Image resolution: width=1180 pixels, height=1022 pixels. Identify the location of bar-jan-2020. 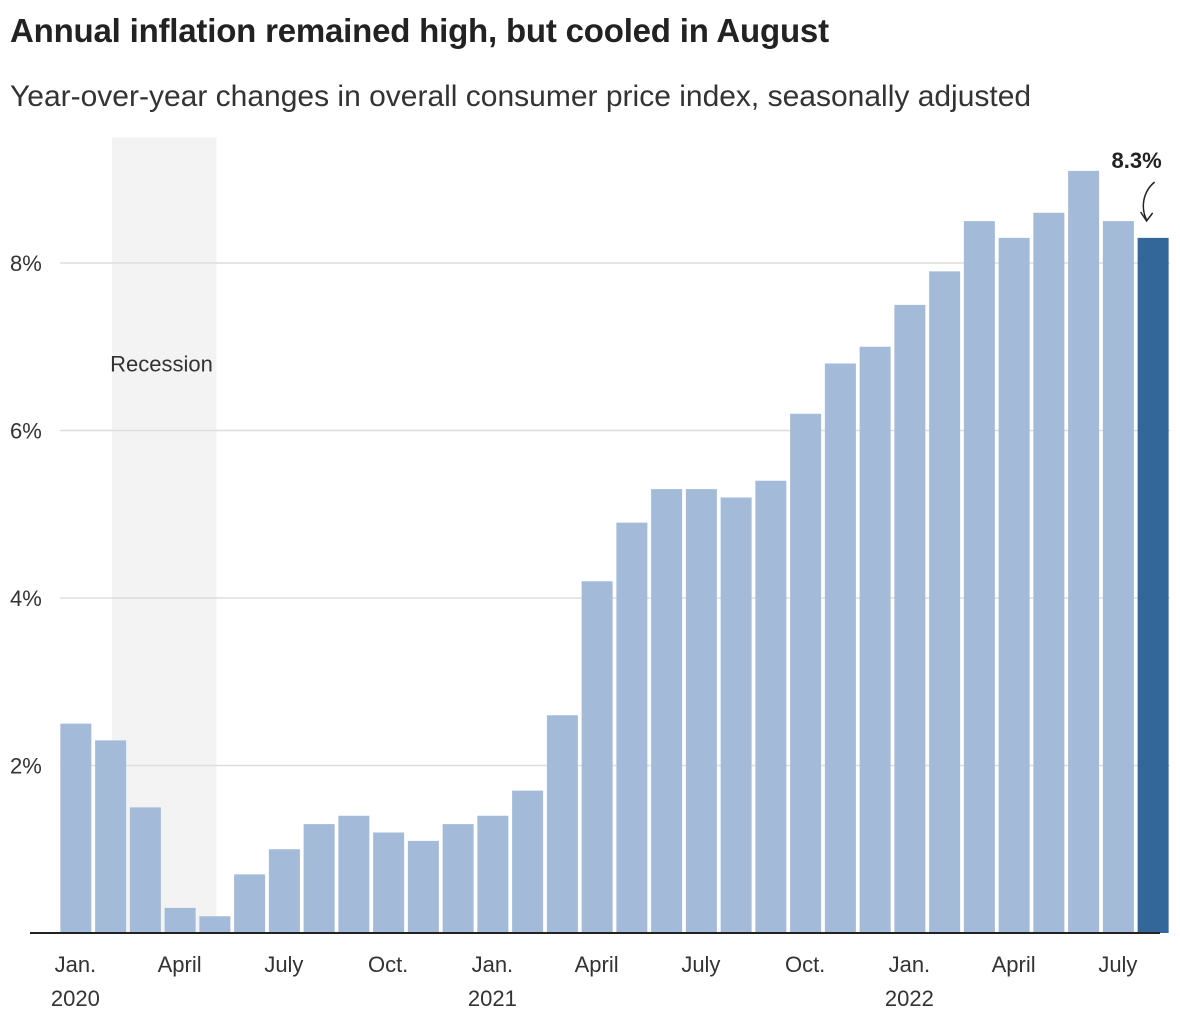
(76, 828).